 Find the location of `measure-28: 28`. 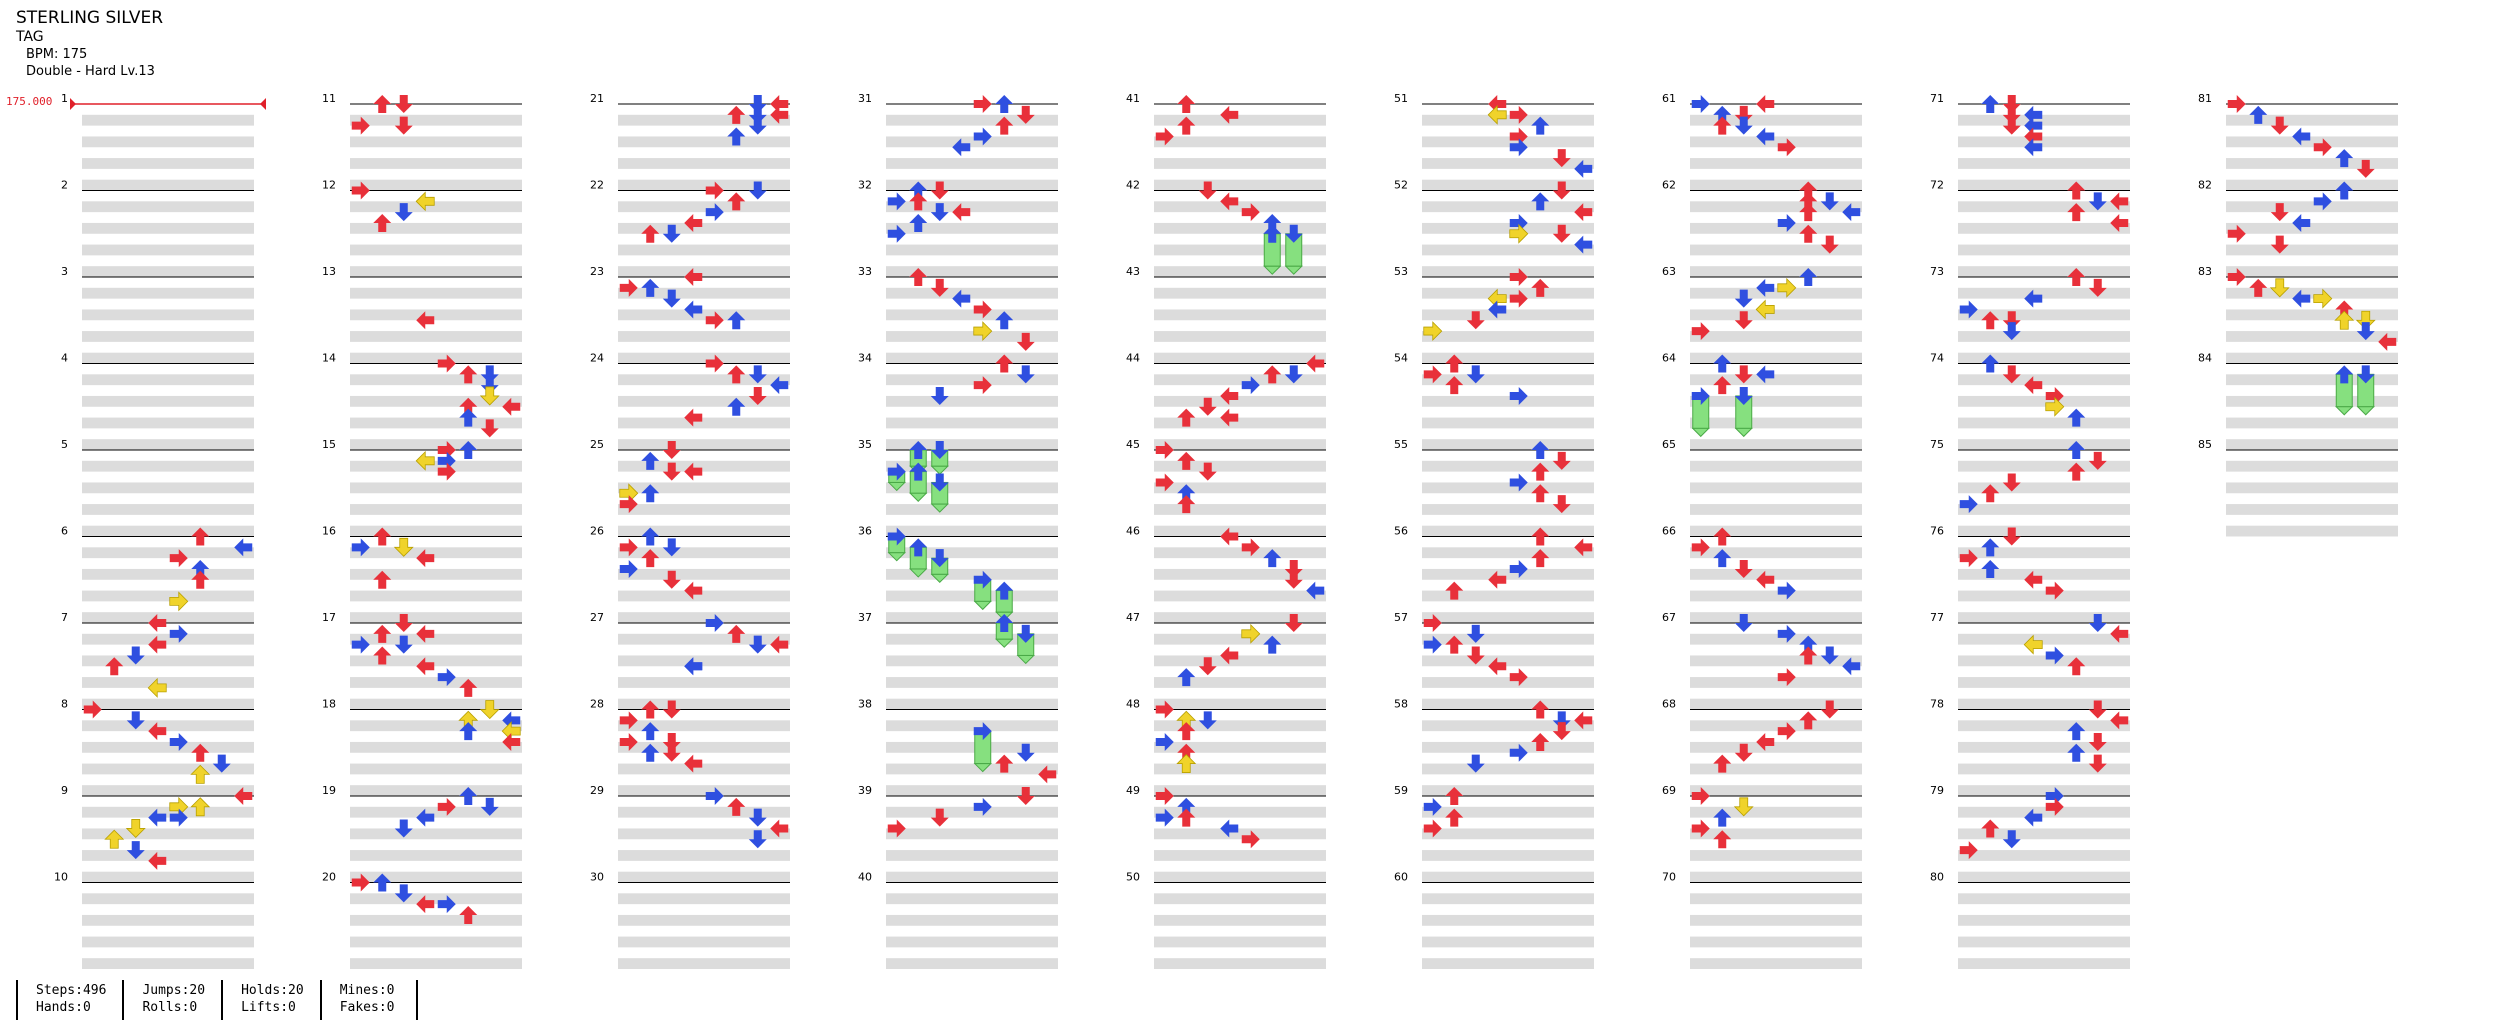

measure-28: 28 is located at coordinates (690, 747).